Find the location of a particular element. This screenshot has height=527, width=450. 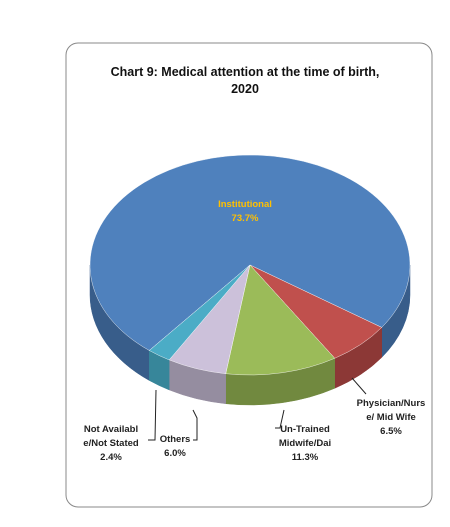

data-label: Un-Trained Midwife/Dai 11.3% is located at coordinates (305, 444).